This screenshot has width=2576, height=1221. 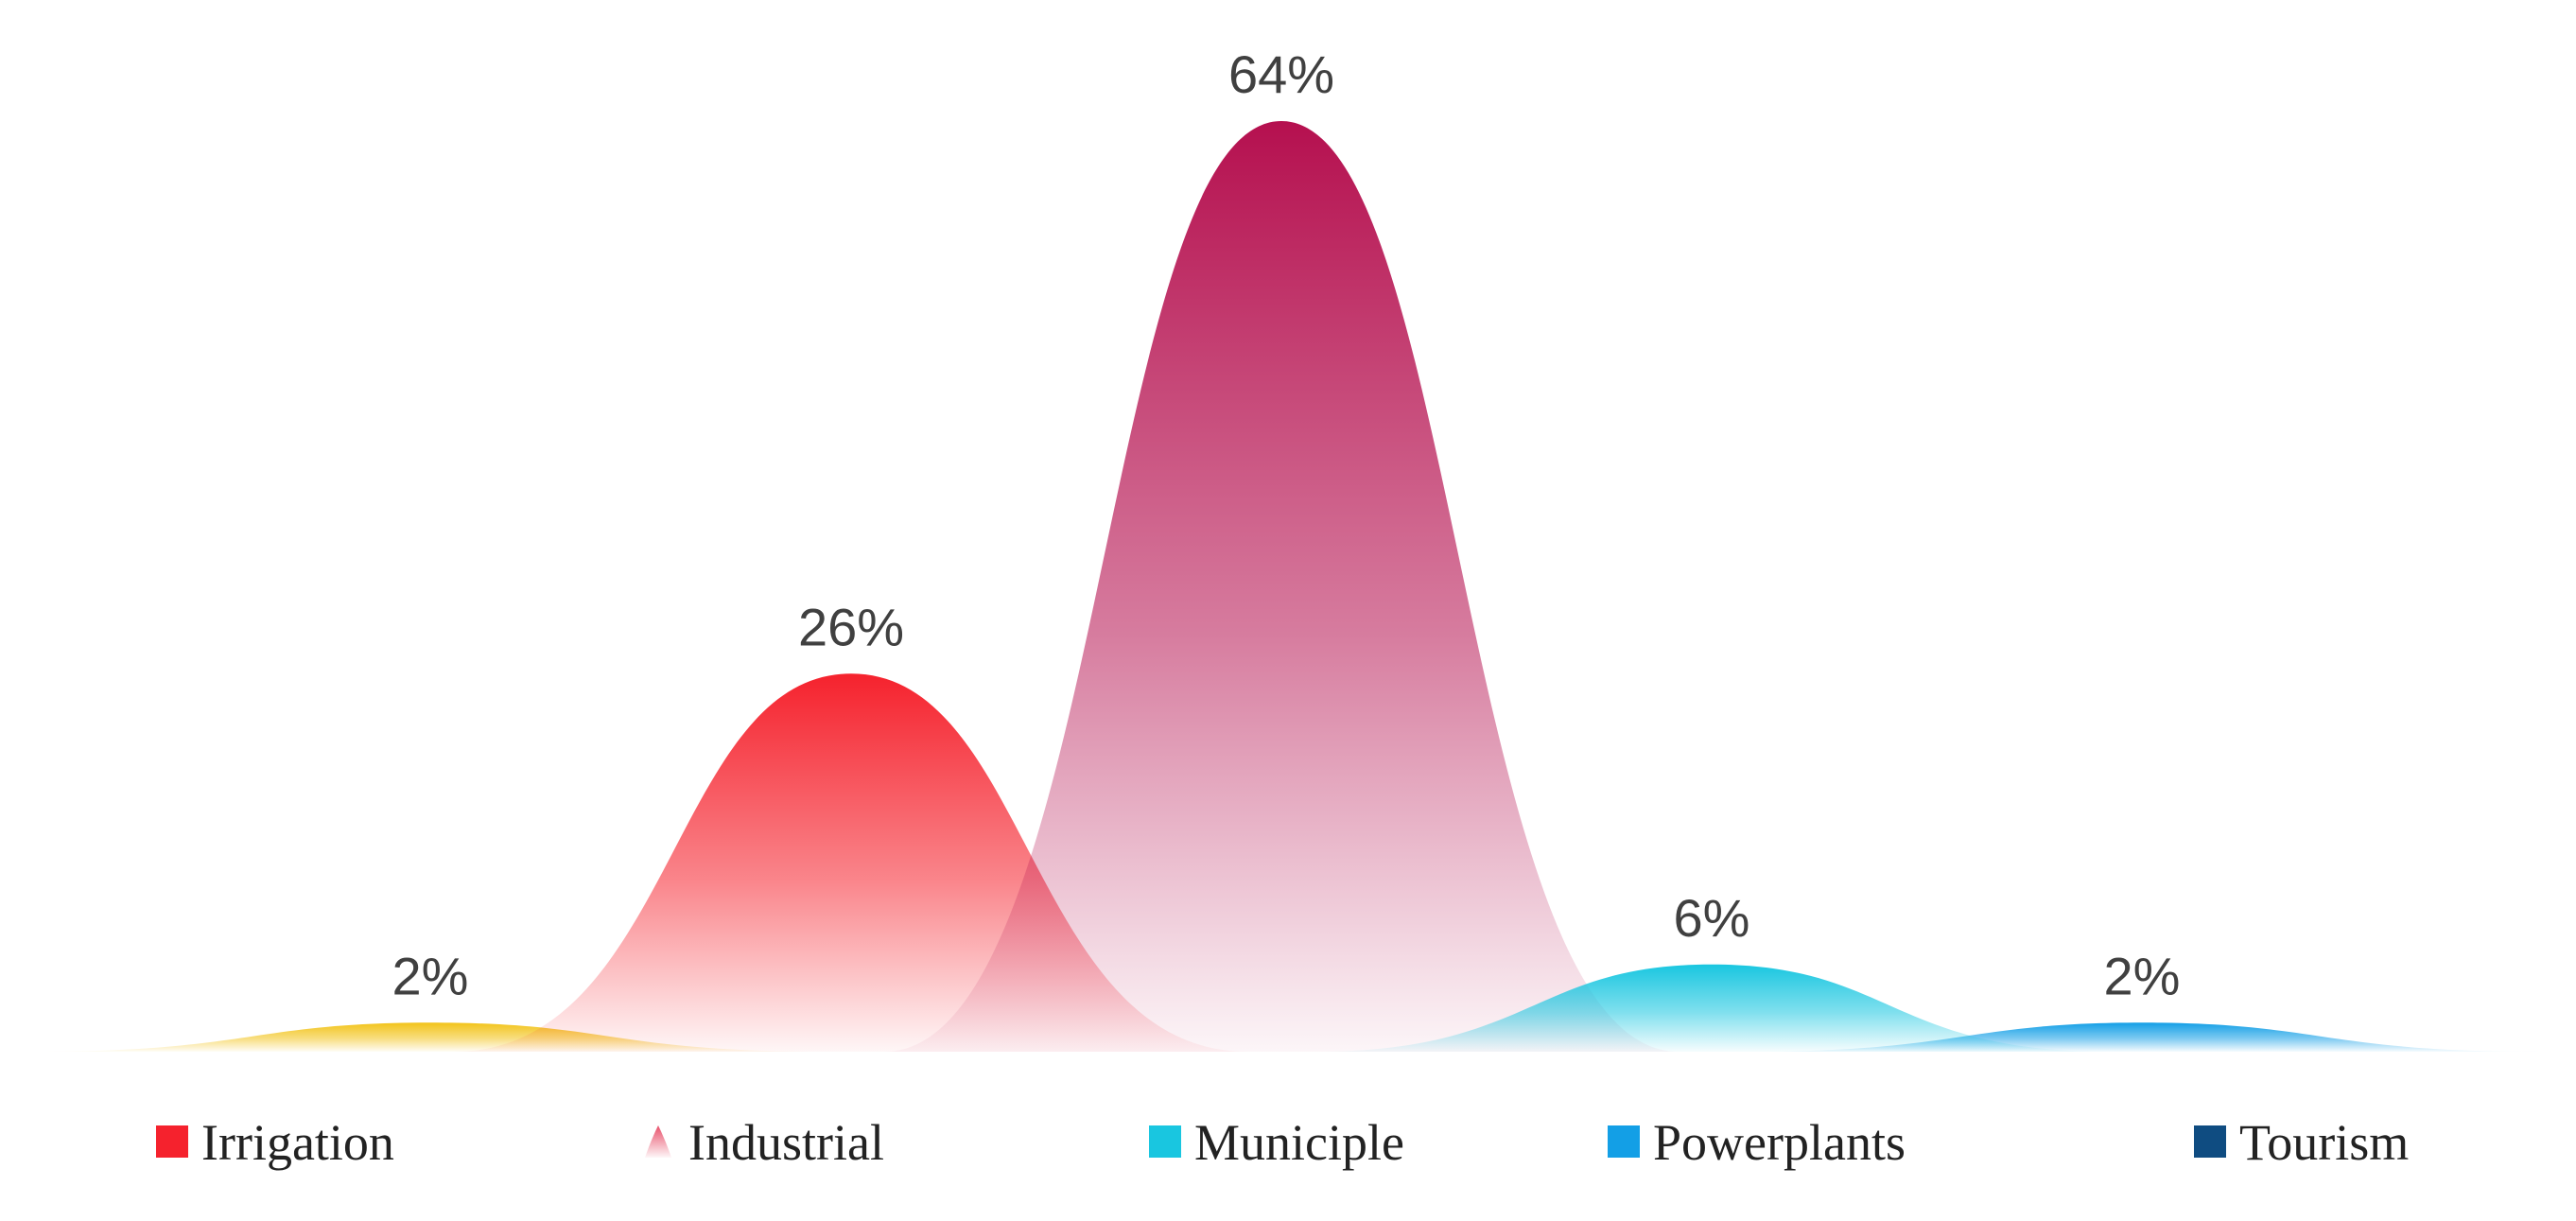 I want to click on legend-item-industrial: Industrial, so click(x=764, y=1142).